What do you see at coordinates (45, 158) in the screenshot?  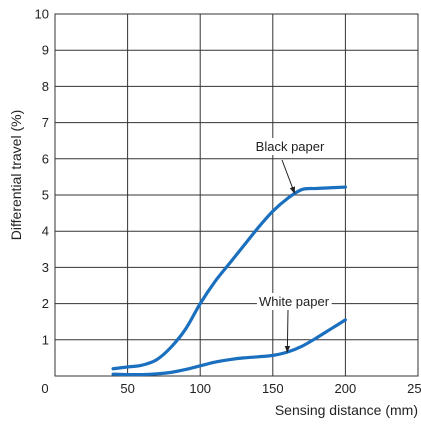 I see `y-tick-label: 6` at bounding box center [45, 158].